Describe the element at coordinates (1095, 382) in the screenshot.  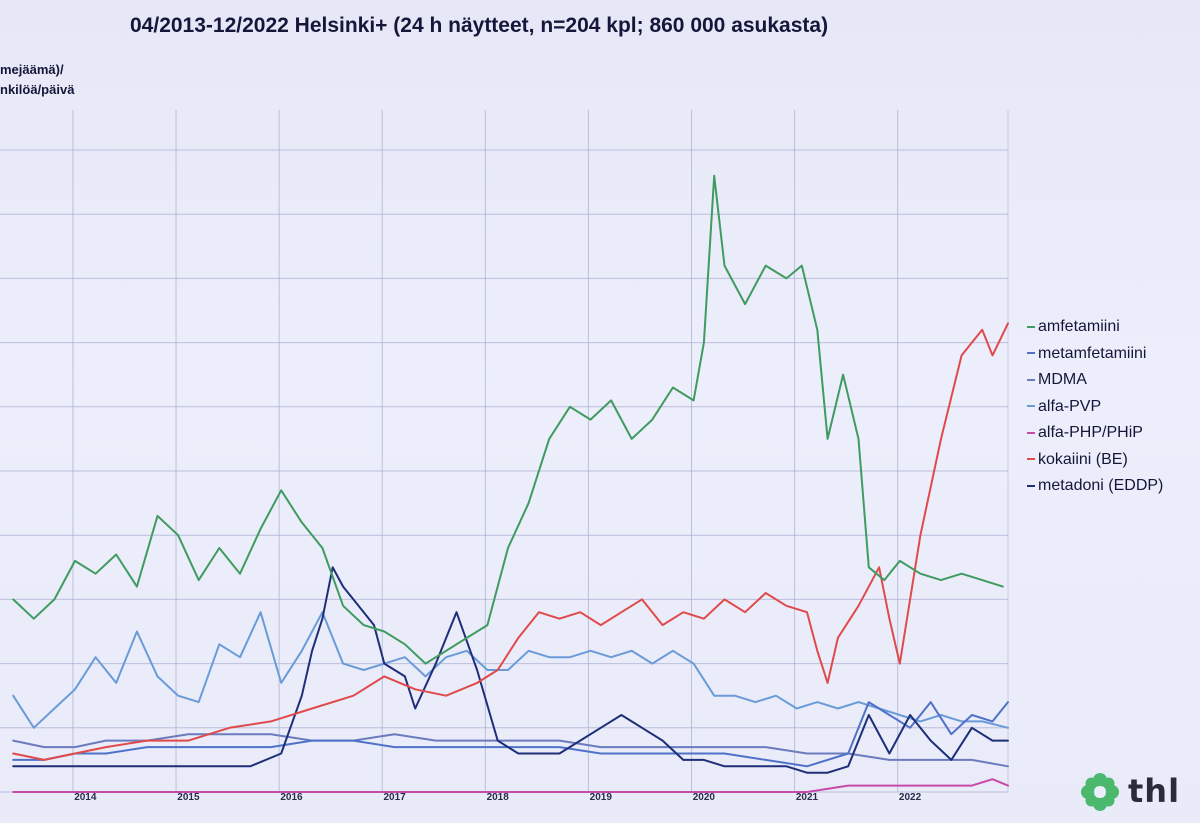
I see `legend-item-mdma: MDMA` at that location.